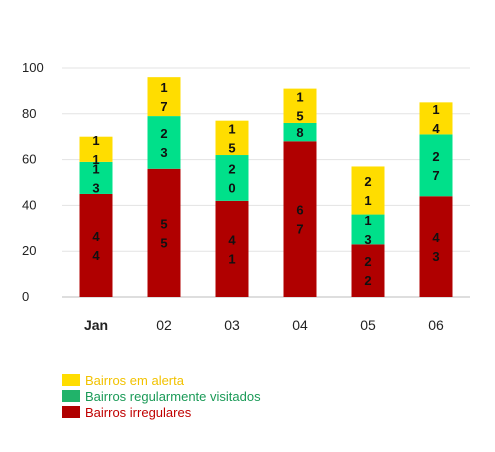 This screenshot has width=495, height=452. Describe the element at coordinates (71, 412) in the screenshot. I see `legend-swatch-irregular` at that location.